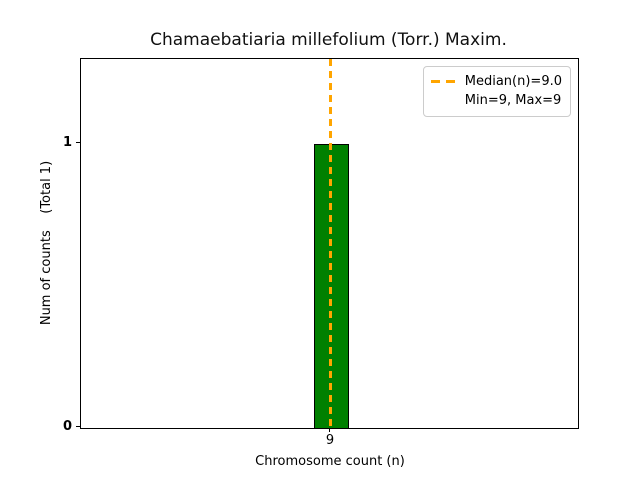 The height and width of the screenshot is (480, 640). I want to click on legend-entry-minmax: Min=9, Max=9, so click(496, 100).